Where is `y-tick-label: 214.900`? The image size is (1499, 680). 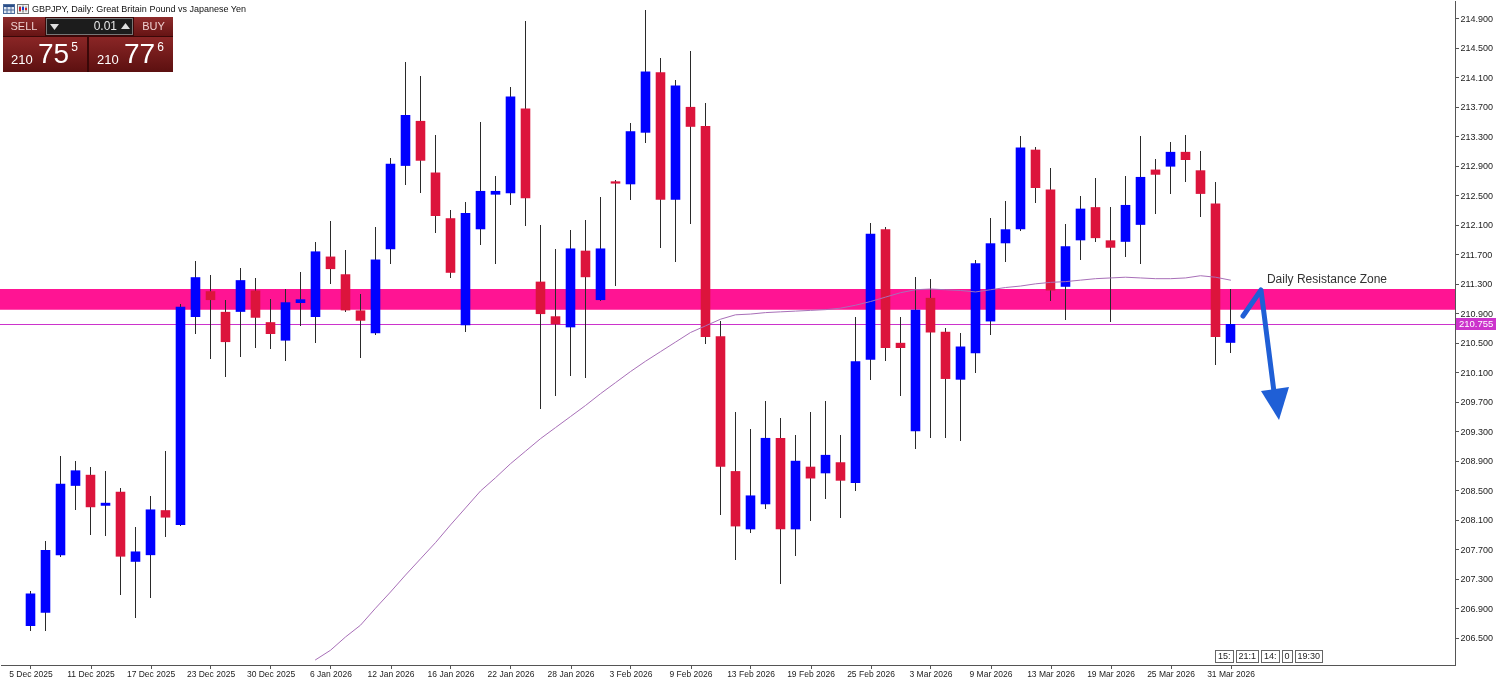 y-tick-label: 214.900 is located at coordinates (1477, 18).